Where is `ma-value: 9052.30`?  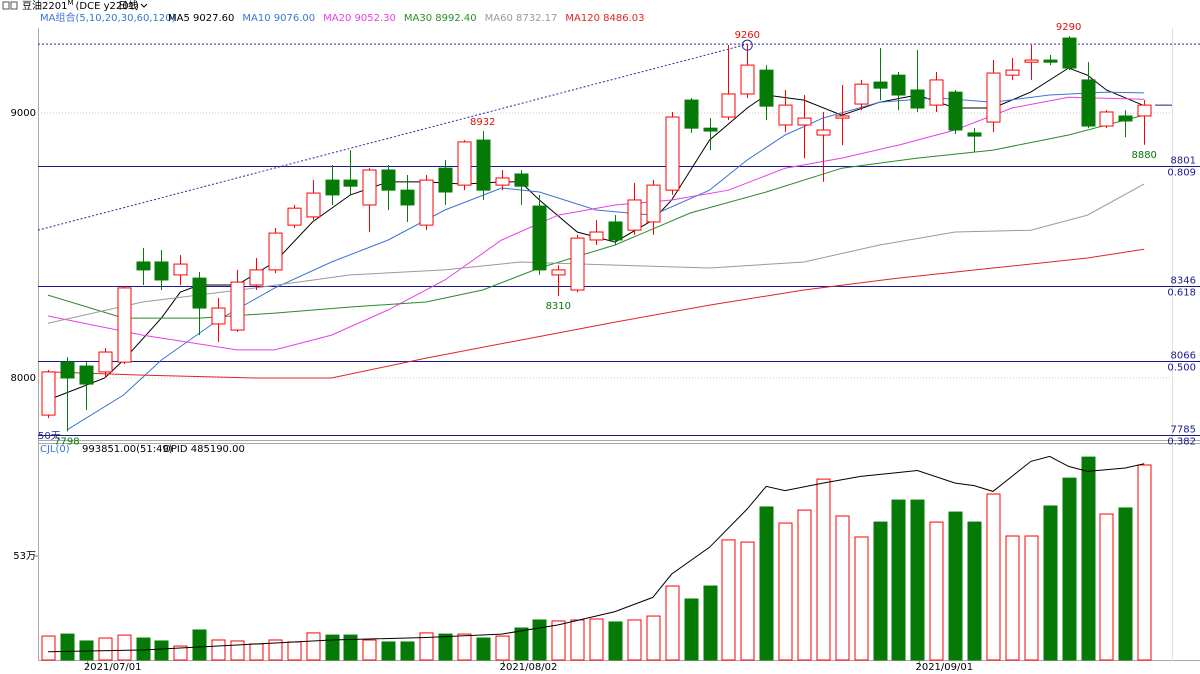 ma-value: 9052.30 is located at coordinates (375, 18).